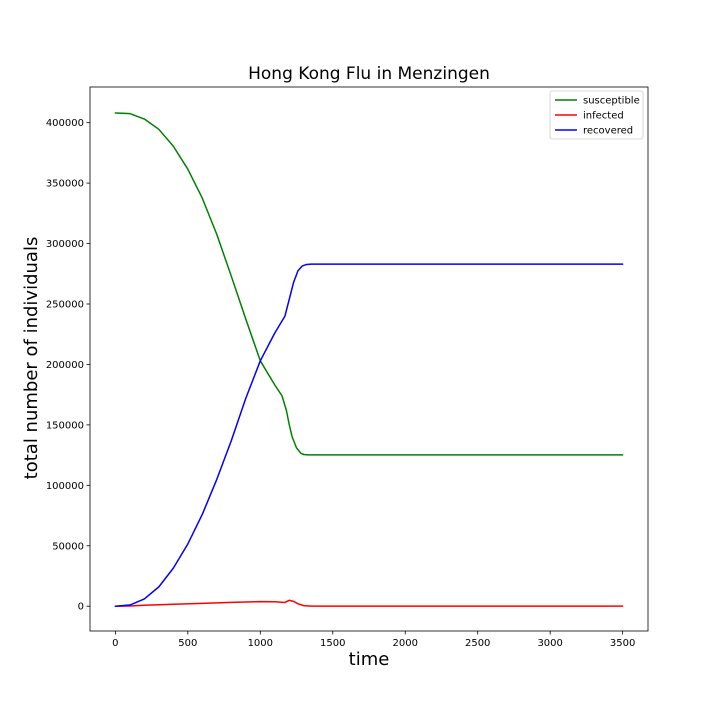 This screenshot has height=720, width=720. I want to click on y-tick-label: 0, so click(81, 607).